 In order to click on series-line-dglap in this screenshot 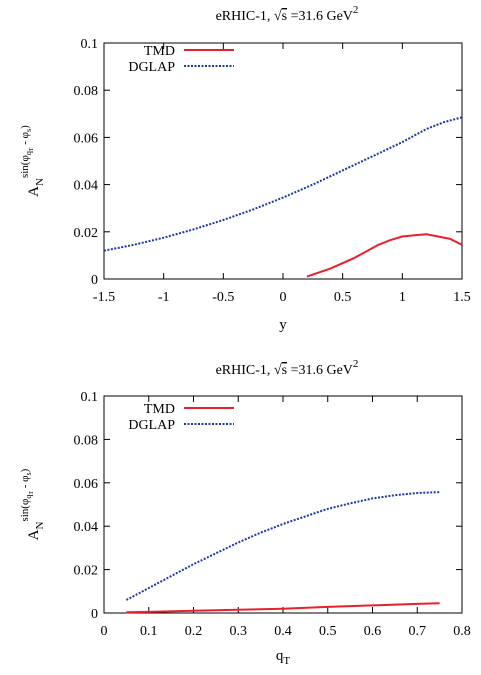, I will do `click(282, 546)`.